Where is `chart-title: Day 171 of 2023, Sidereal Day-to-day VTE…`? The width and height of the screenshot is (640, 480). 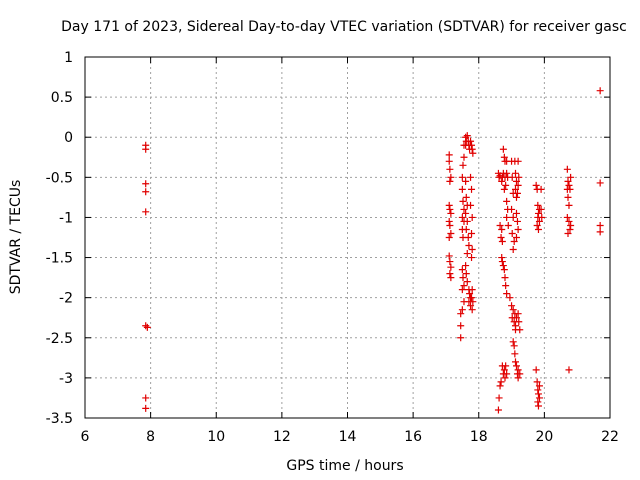
chart-title: Day 171 of 2023, Sidereal Day-to-day VTE… is located at coordinates (344, 27).